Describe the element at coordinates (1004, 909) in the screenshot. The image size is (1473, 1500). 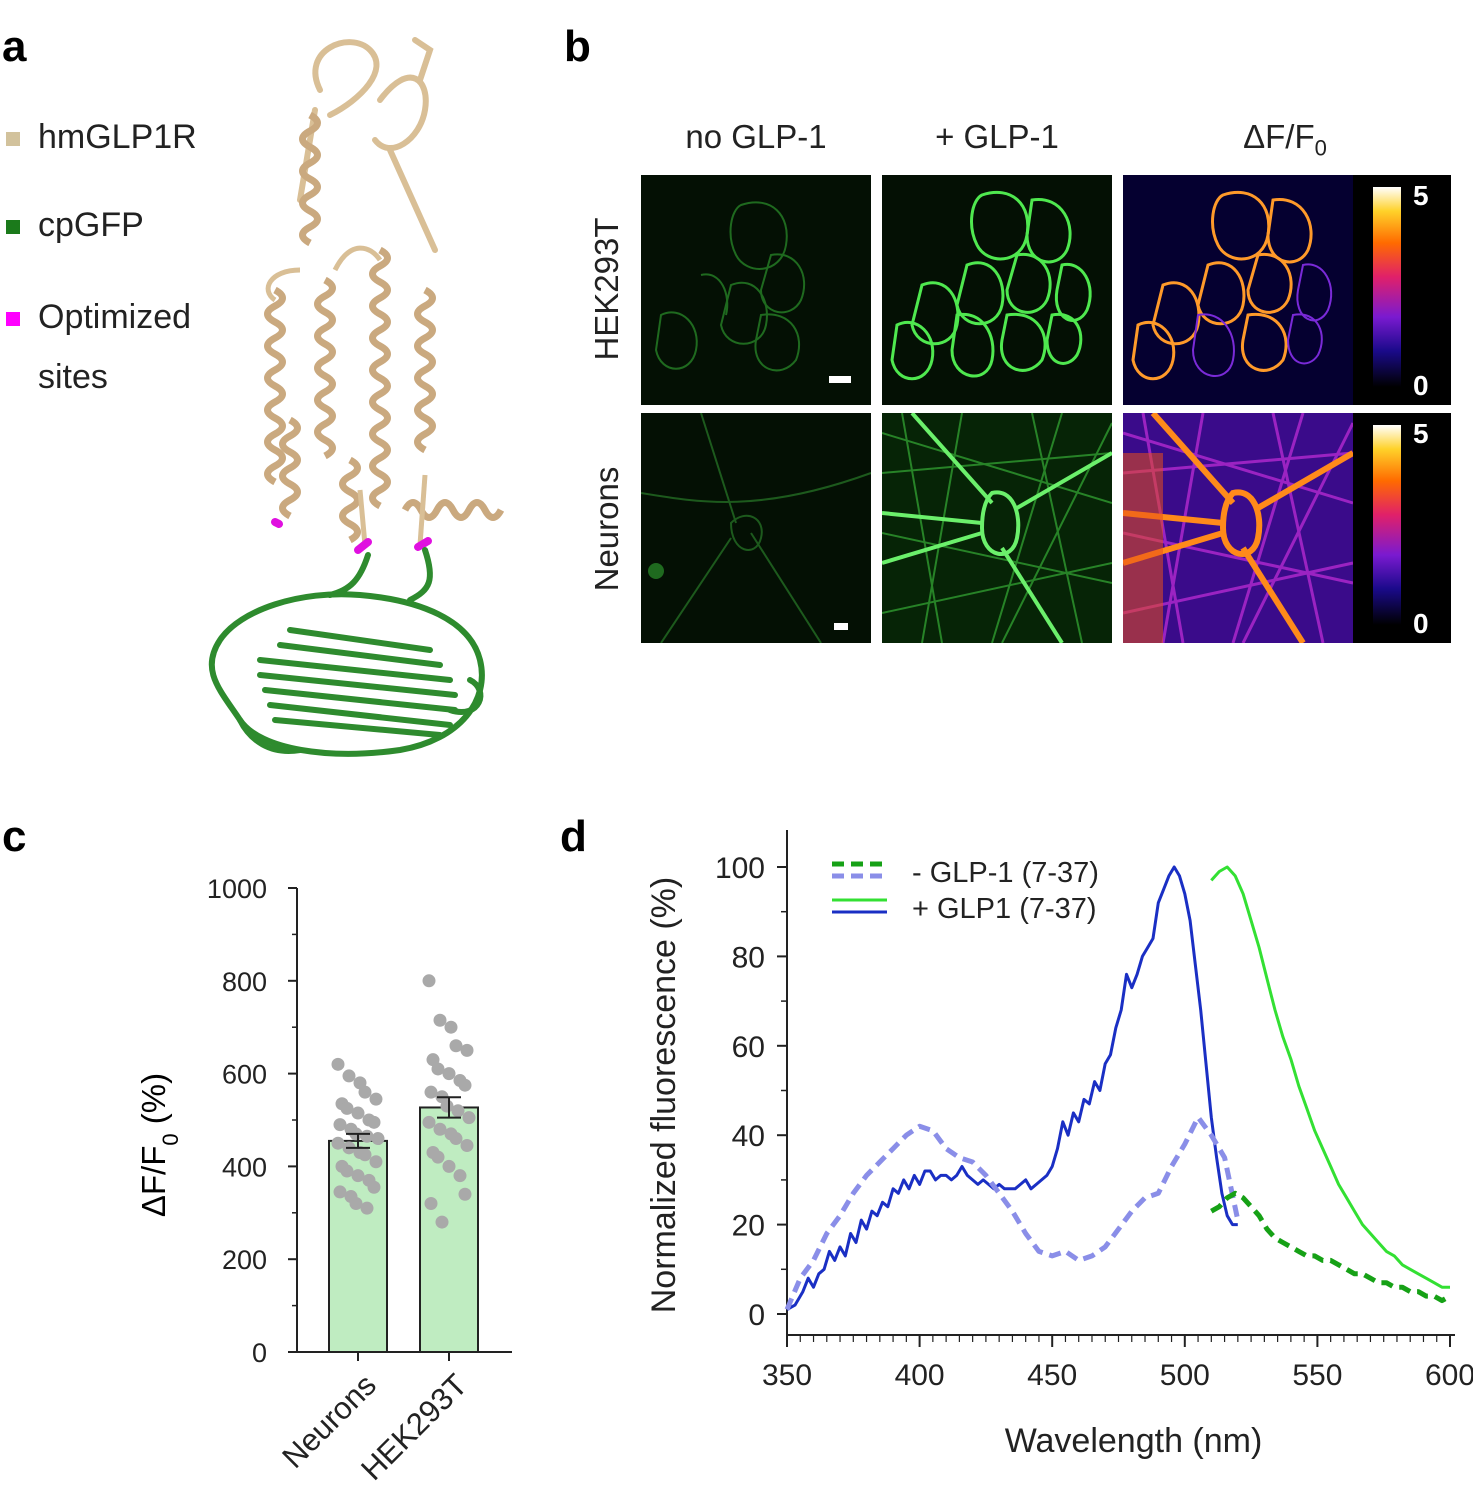
I see `legend-label-d-1: + GLP1 (7-37)` at that location.